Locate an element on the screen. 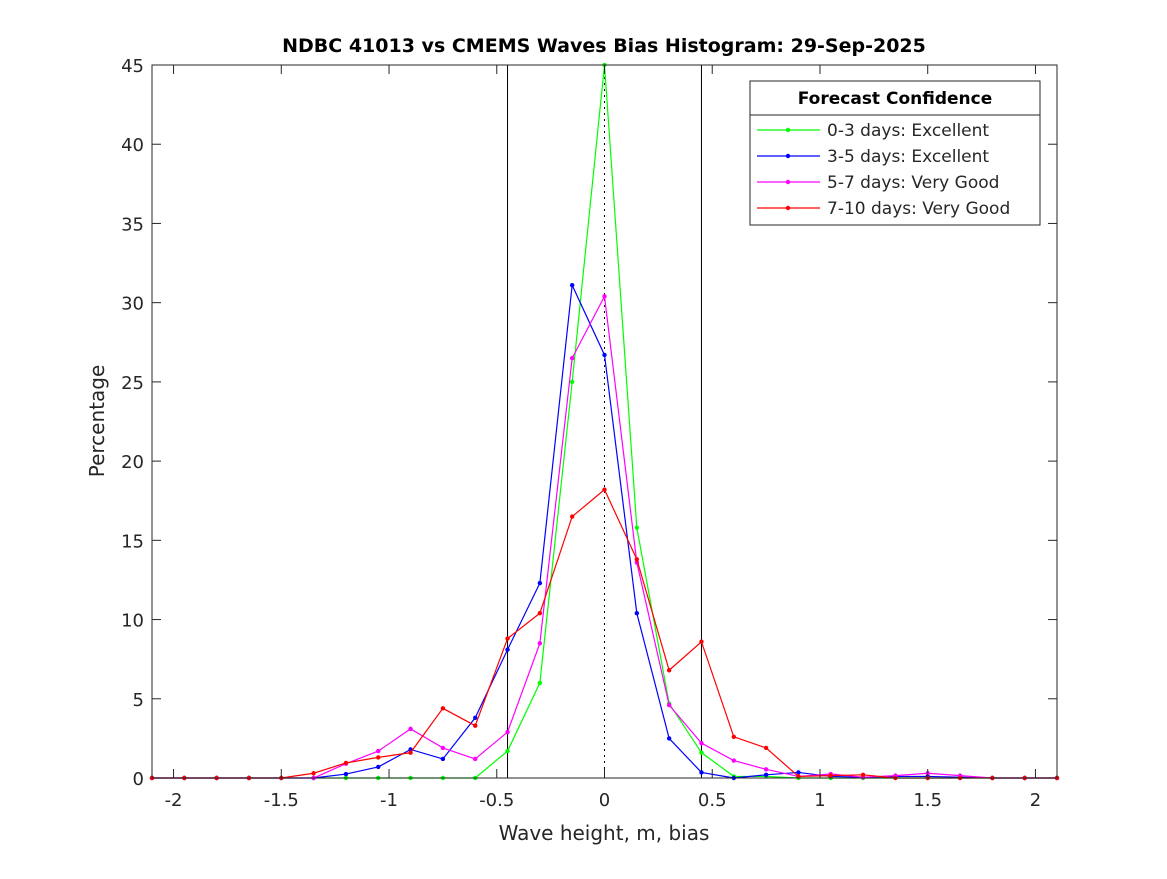 The height and width of the screenshot is (879, 1167). x-axis-label: Wave height, m, bias is located at coordinates (604, 833).